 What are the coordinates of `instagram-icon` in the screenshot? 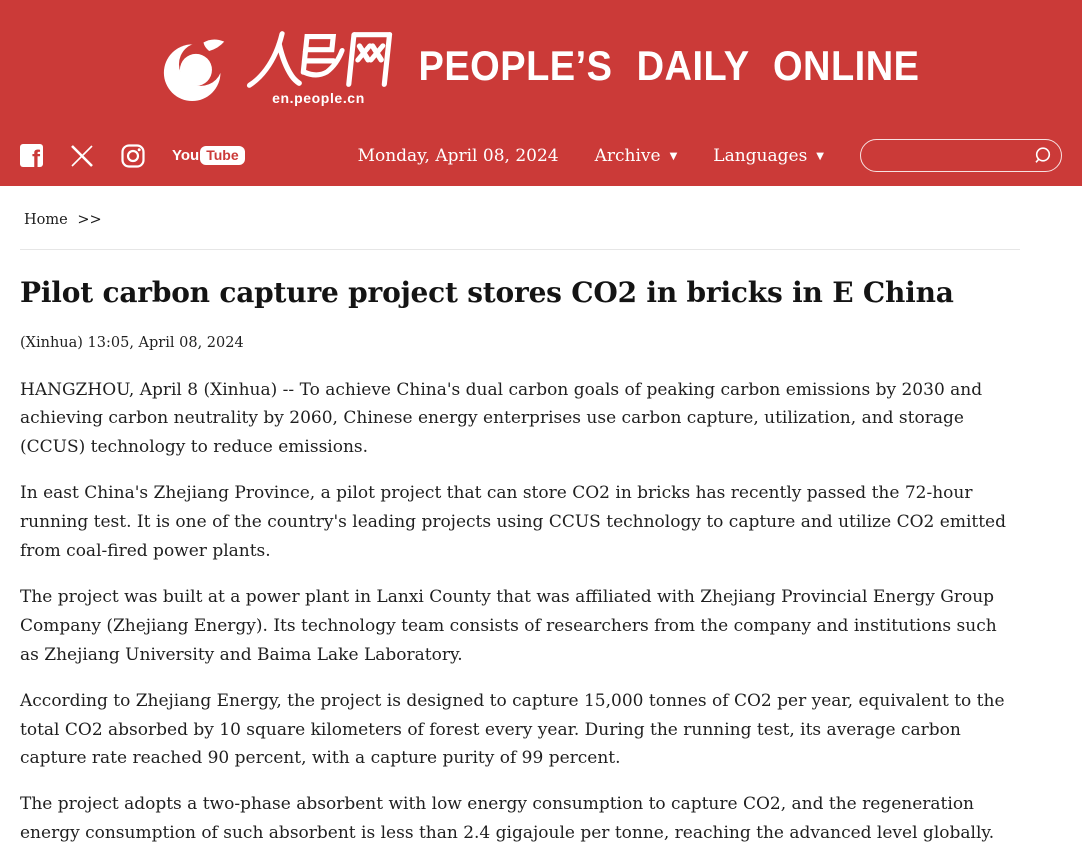 It's located at (133, 155).